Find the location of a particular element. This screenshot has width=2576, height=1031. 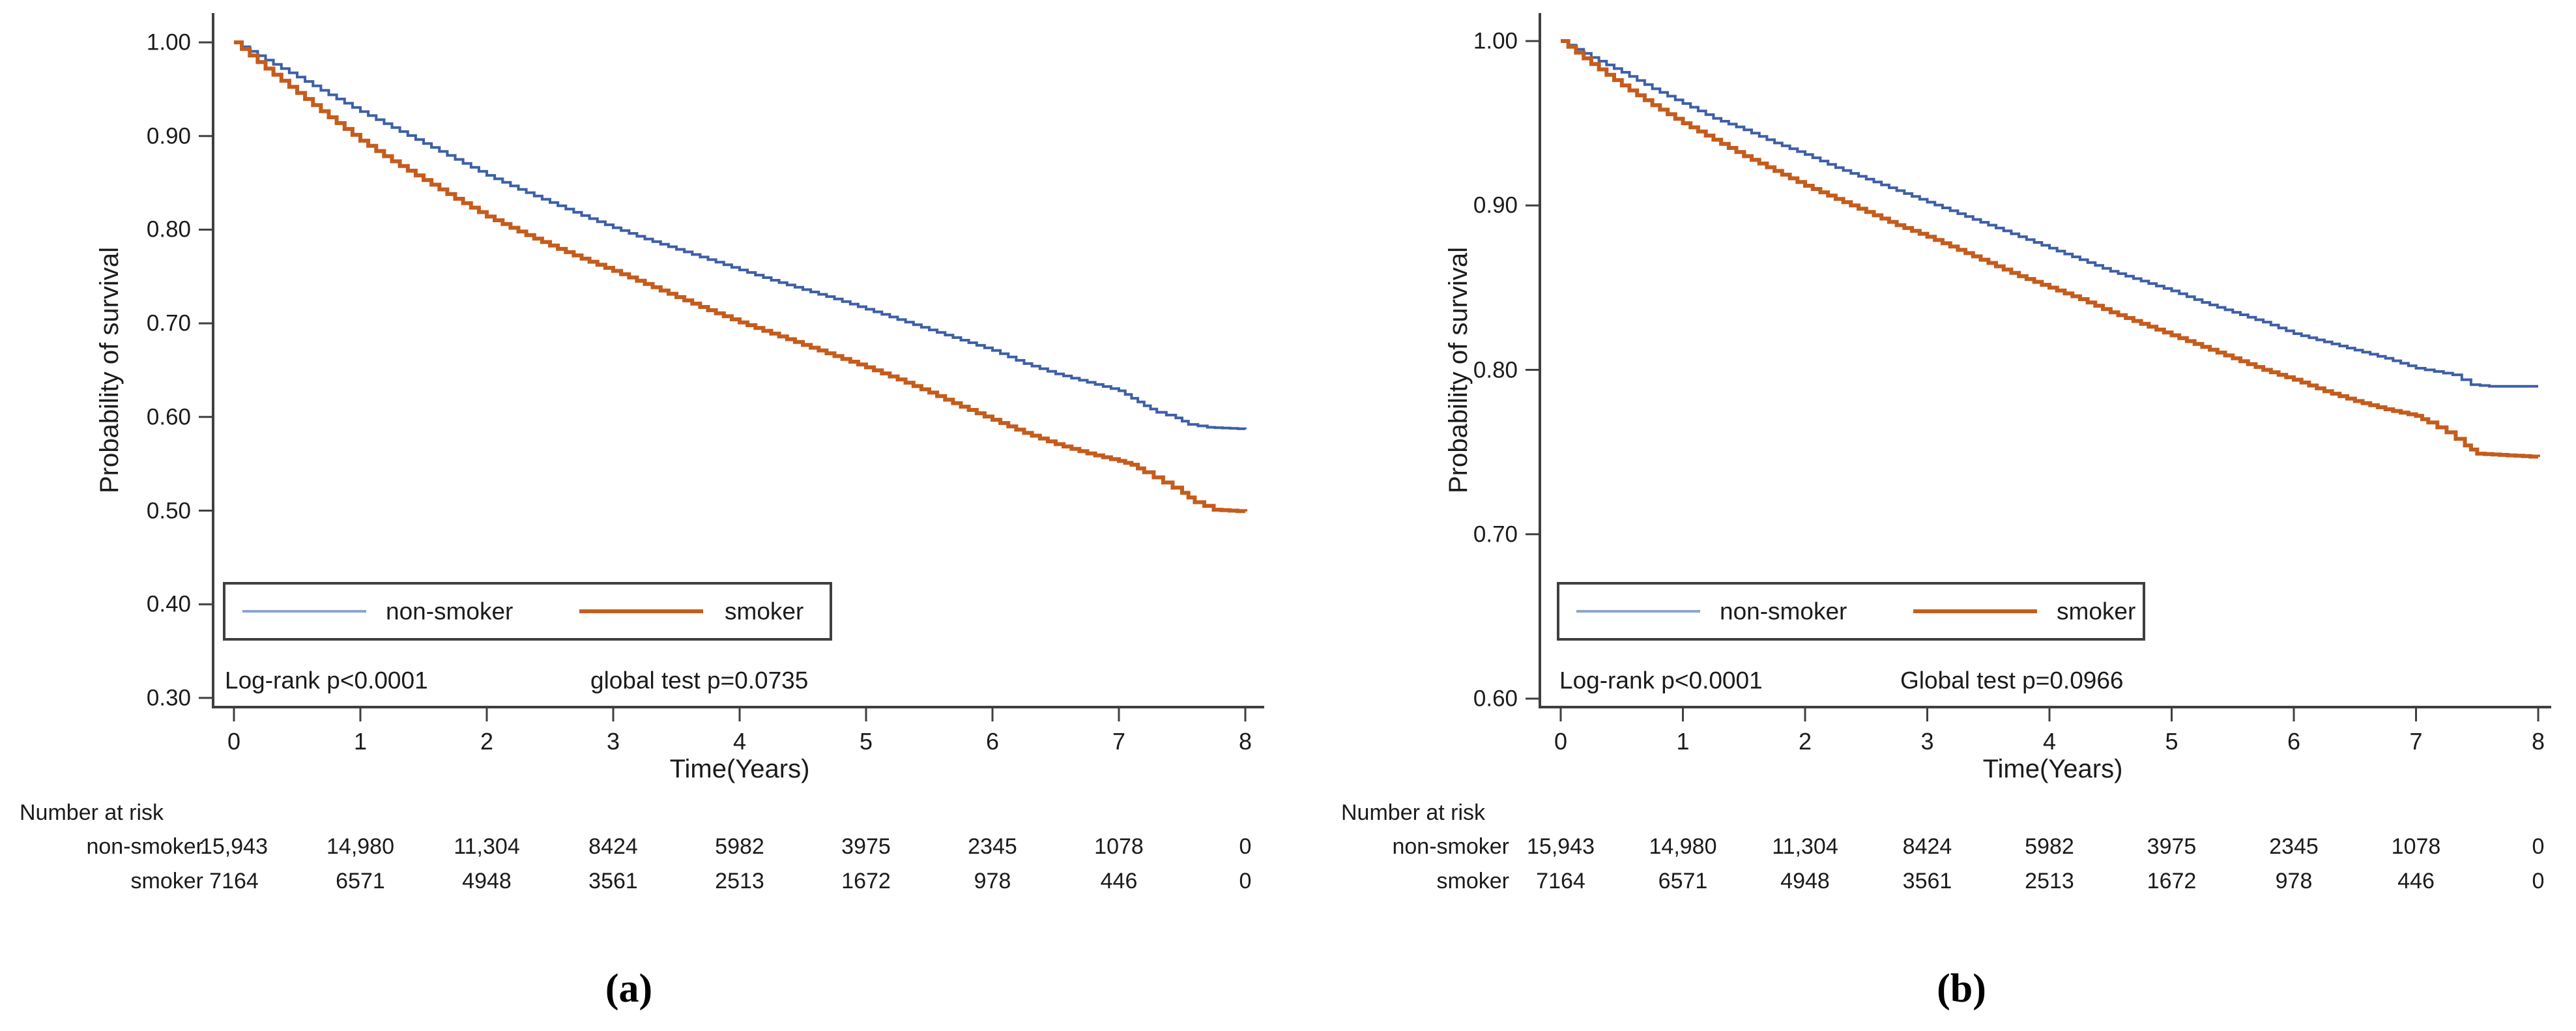

x-tick-label-b: 3 is located at coordinates (1927, 741).